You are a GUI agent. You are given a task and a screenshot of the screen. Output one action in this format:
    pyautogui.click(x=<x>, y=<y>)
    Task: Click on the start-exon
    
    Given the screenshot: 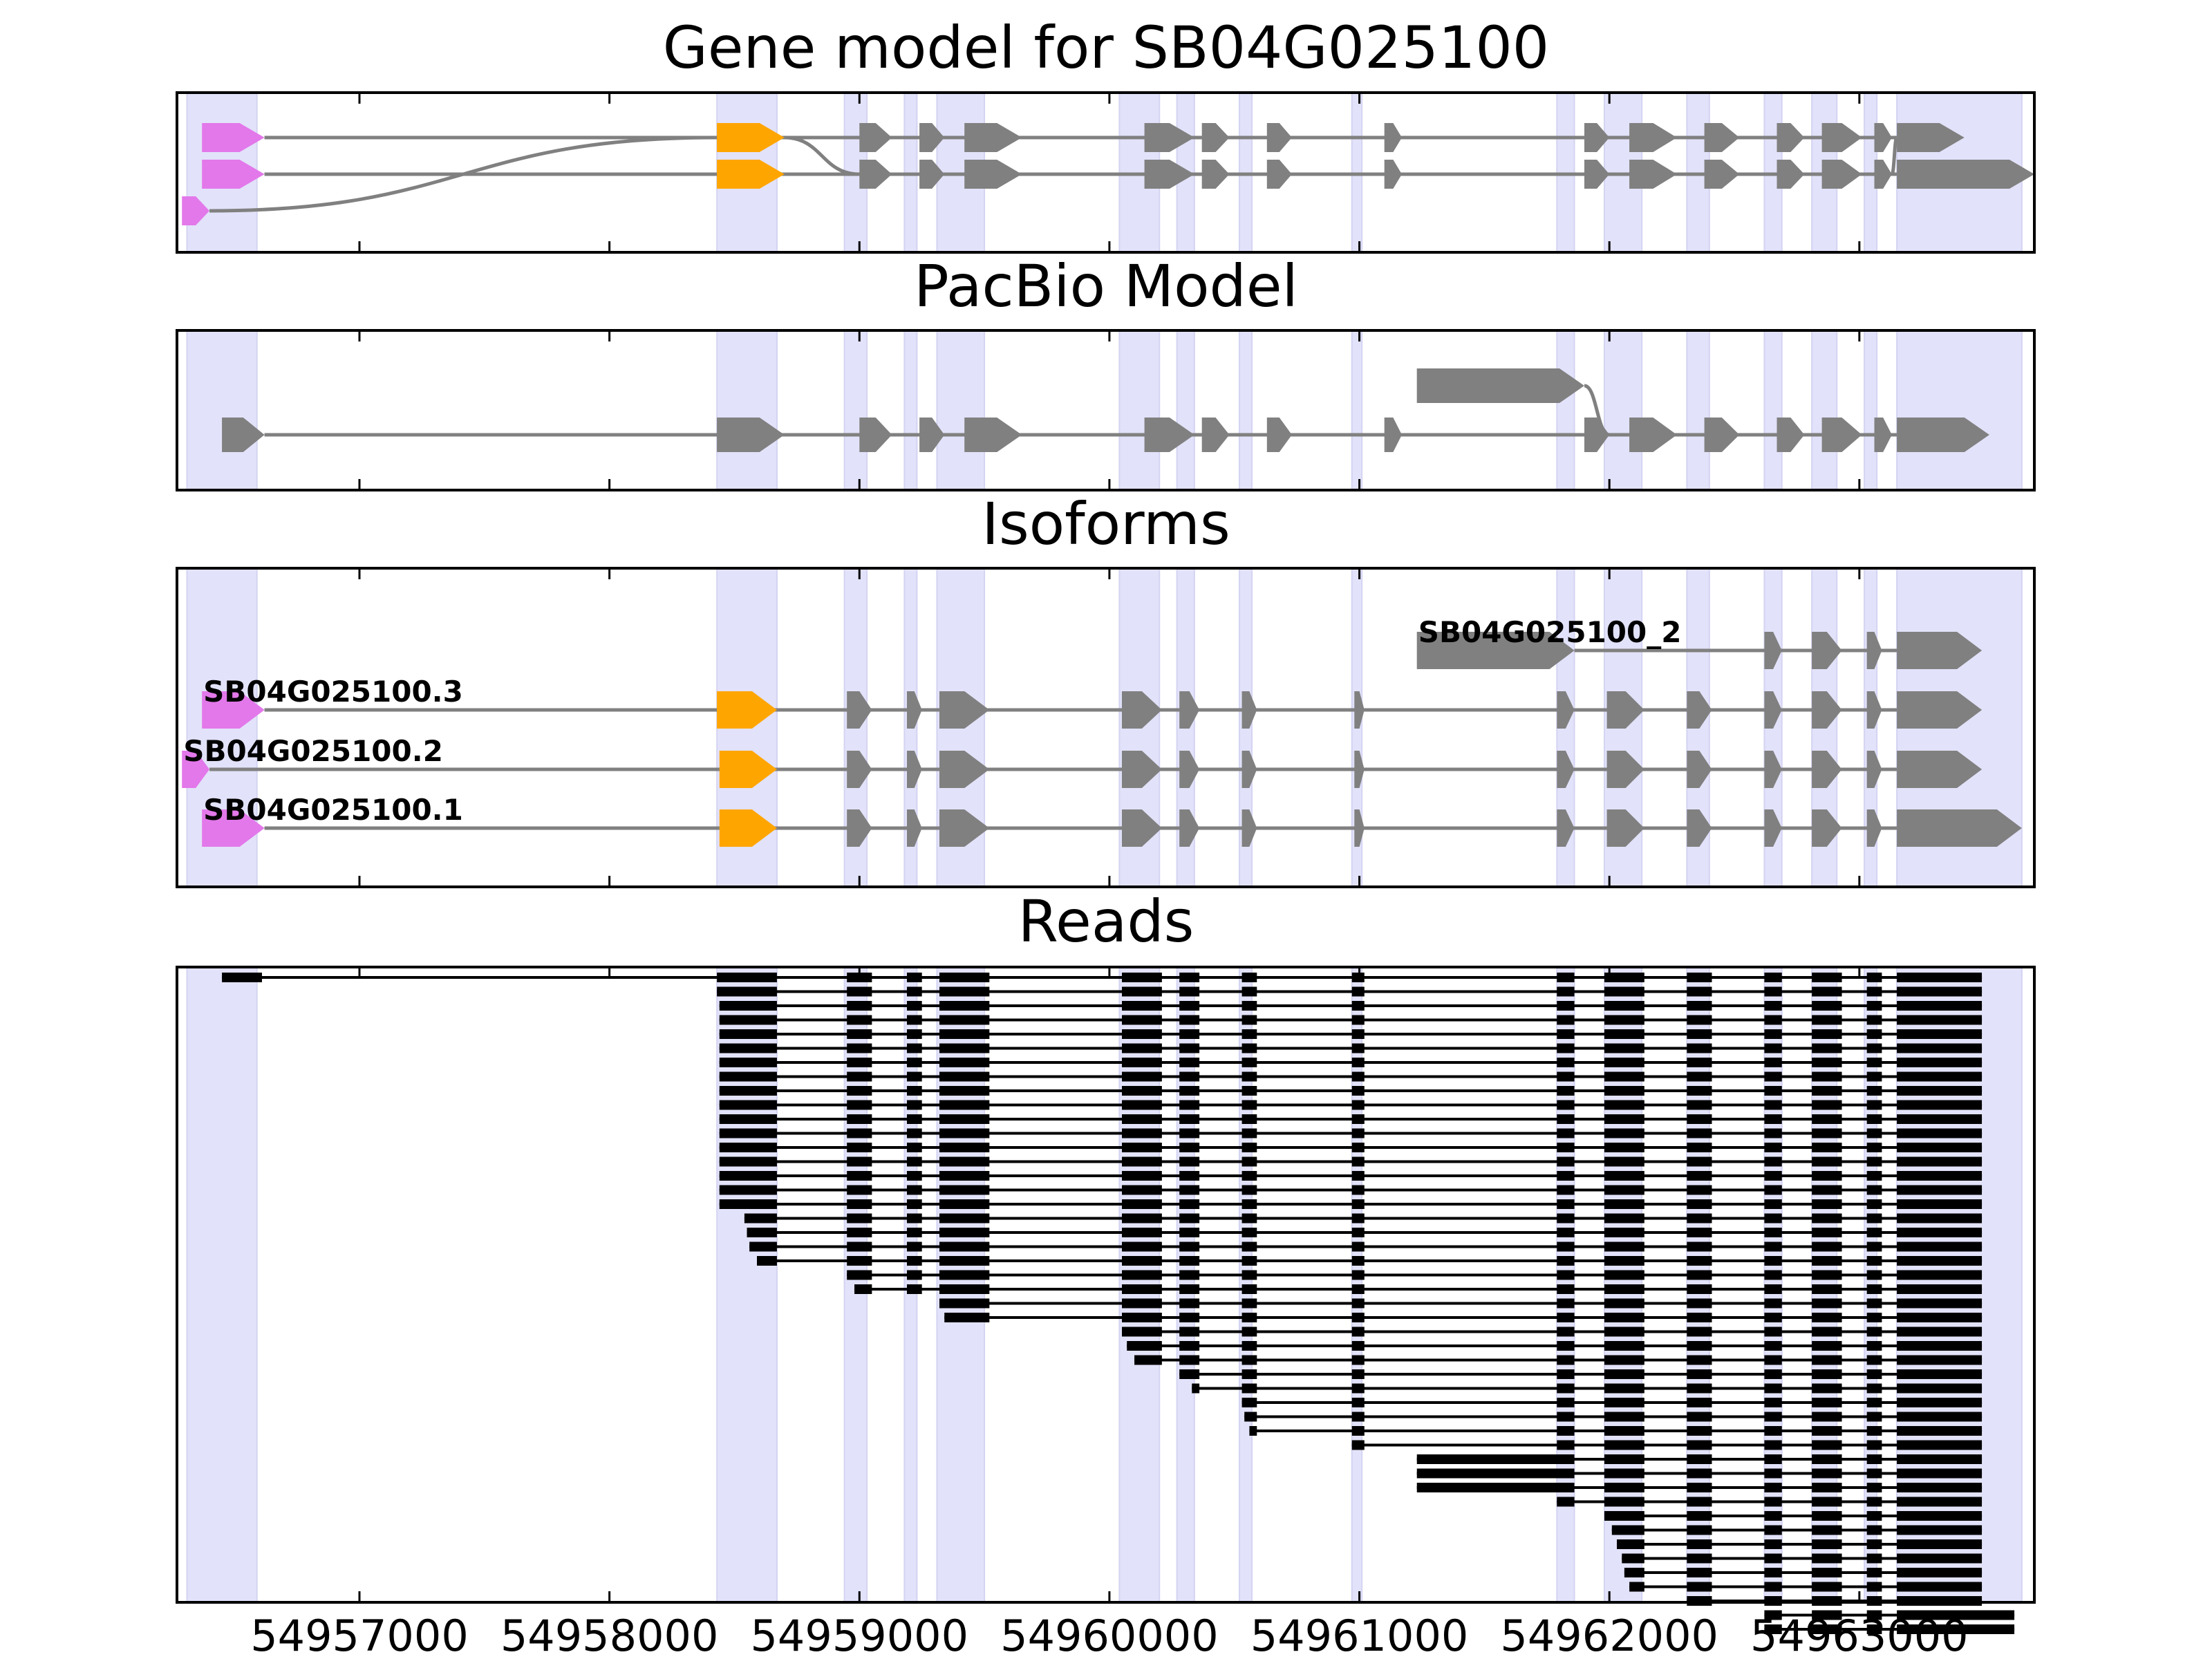 What is the action you would take?
    pyautogui.click(x=751, y=138)
    